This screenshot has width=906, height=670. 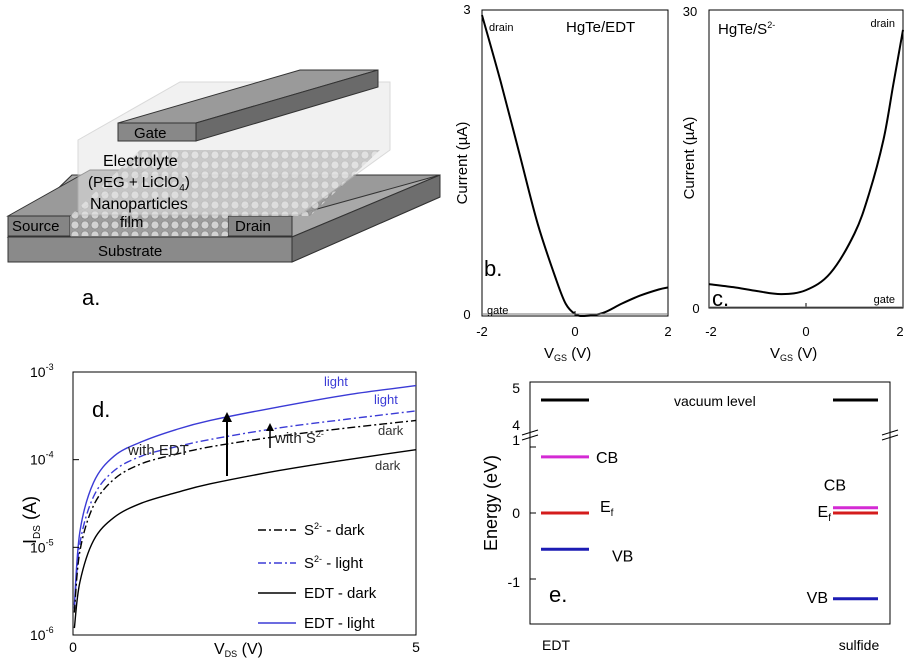 What do you see at coordinates (149, 226) in the screenshot?
I see `nanoparticle-film-front` at bounding box center [149, 226].